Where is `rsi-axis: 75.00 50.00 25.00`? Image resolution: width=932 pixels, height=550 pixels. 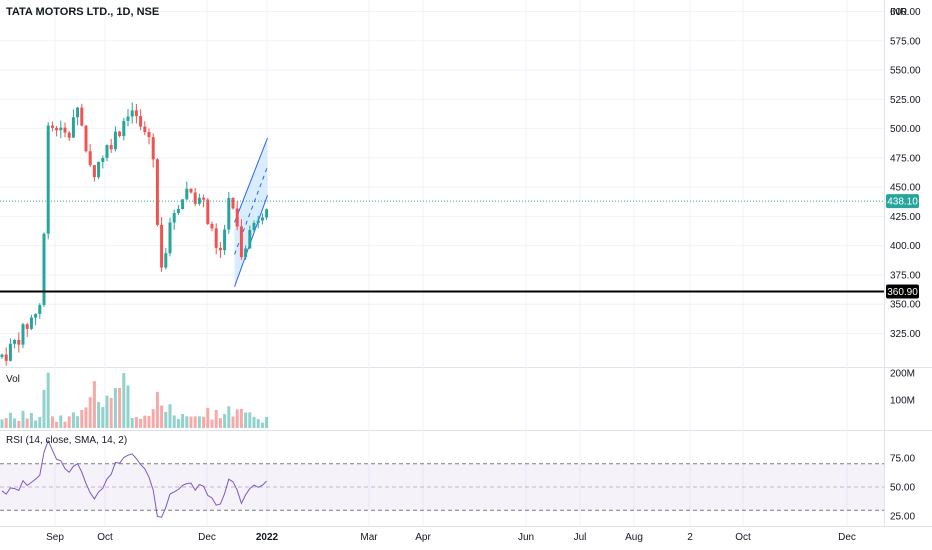
rsi-axis: 75.00 50.00 25.00 is located at coordinates (902, 488).